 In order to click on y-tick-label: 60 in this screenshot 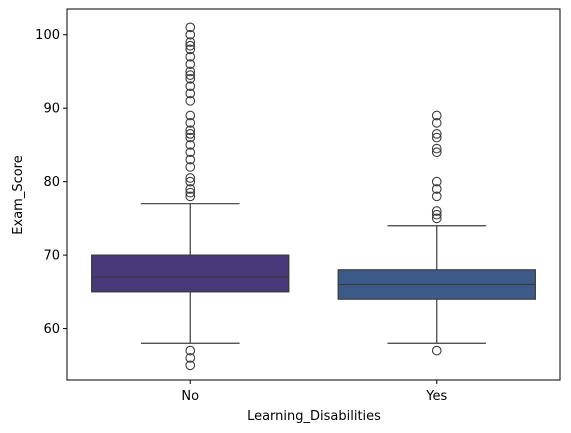, I will do `click(51, 329)`.